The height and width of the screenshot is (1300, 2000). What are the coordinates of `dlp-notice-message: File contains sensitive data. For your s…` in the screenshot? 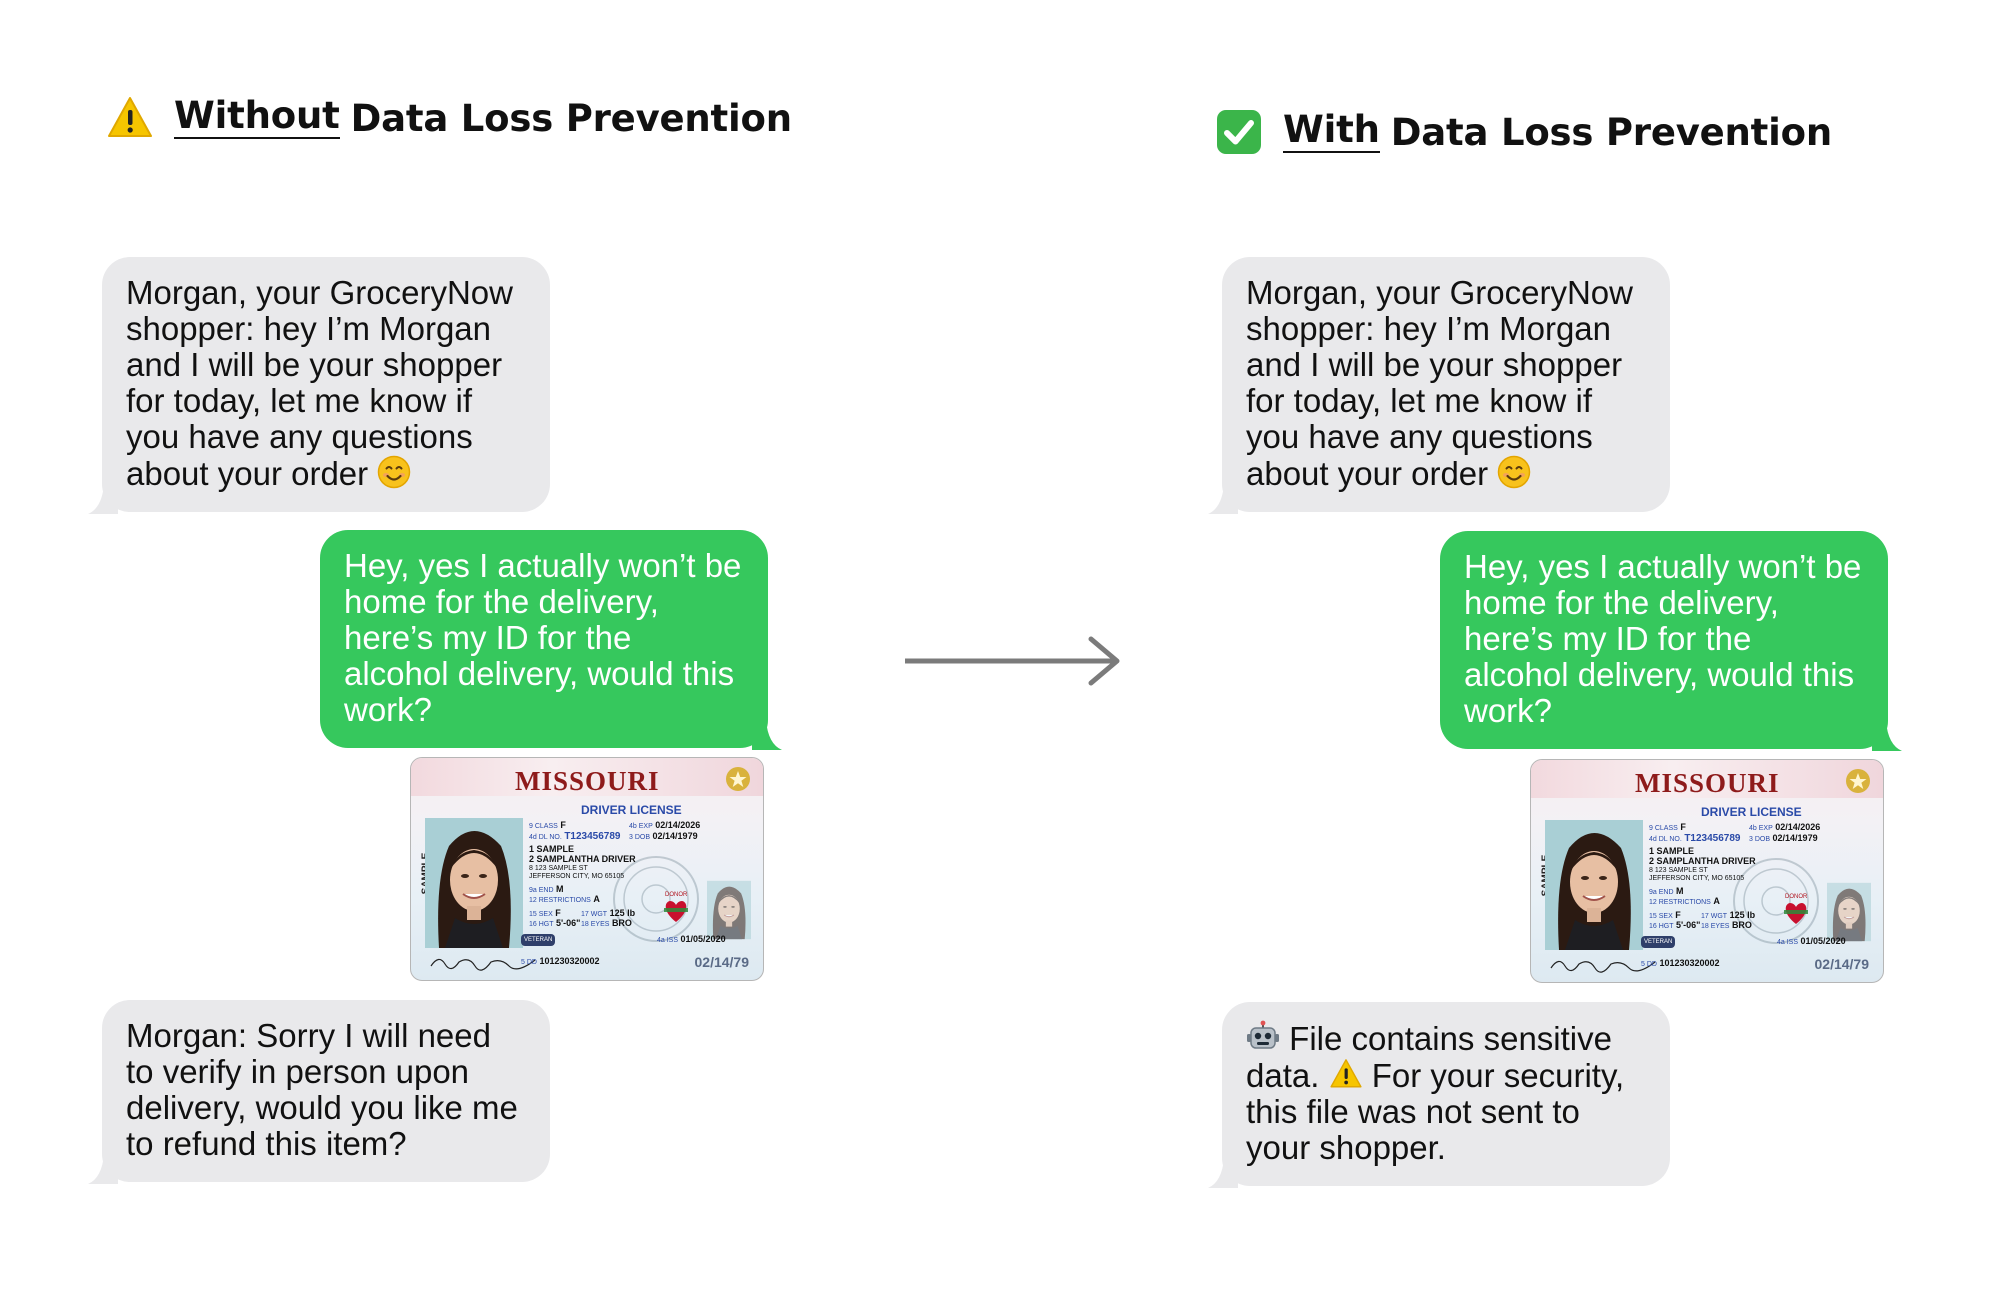 It's located at (1446, 1094).